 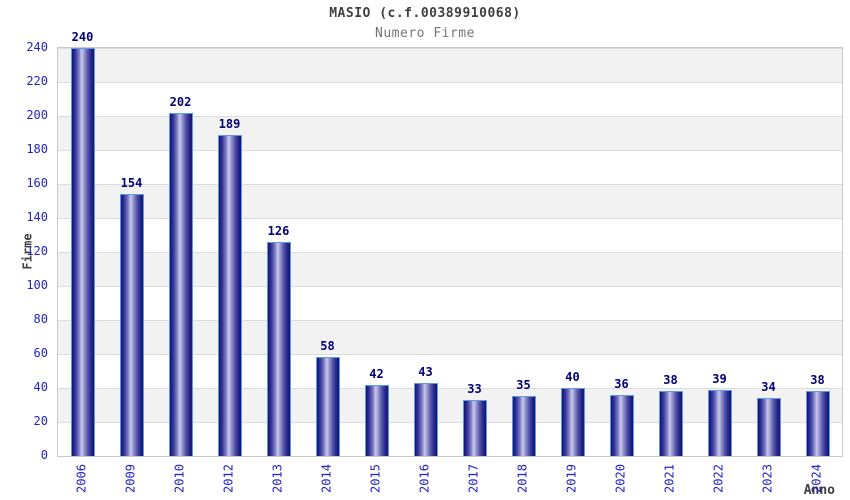 I want to click on y-tick-label: 20, so click(x=40, y=421).